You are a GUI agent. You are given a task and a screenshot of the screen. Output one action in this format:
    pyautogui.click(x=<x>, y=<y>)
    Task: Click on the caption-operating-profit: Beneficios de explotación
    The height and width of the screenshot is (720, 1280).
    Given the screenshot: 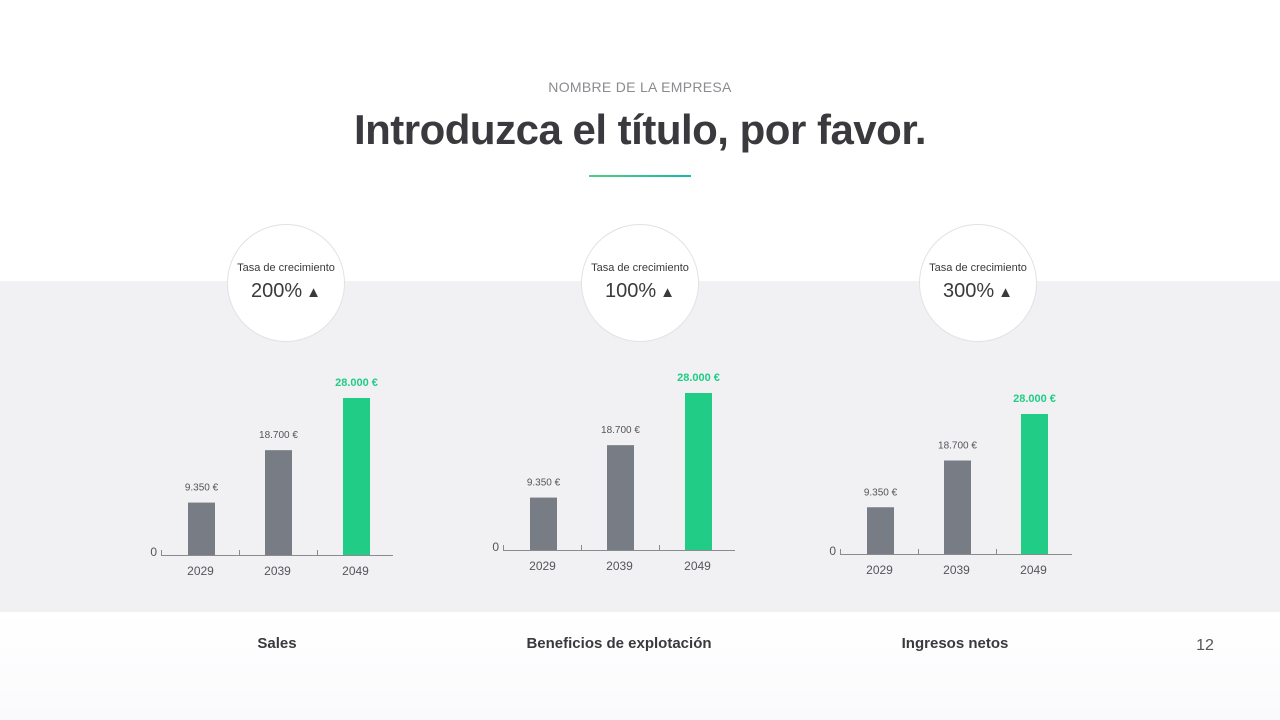 What is the action you would take?
    pyautogui.click(x=619, y=643)
    